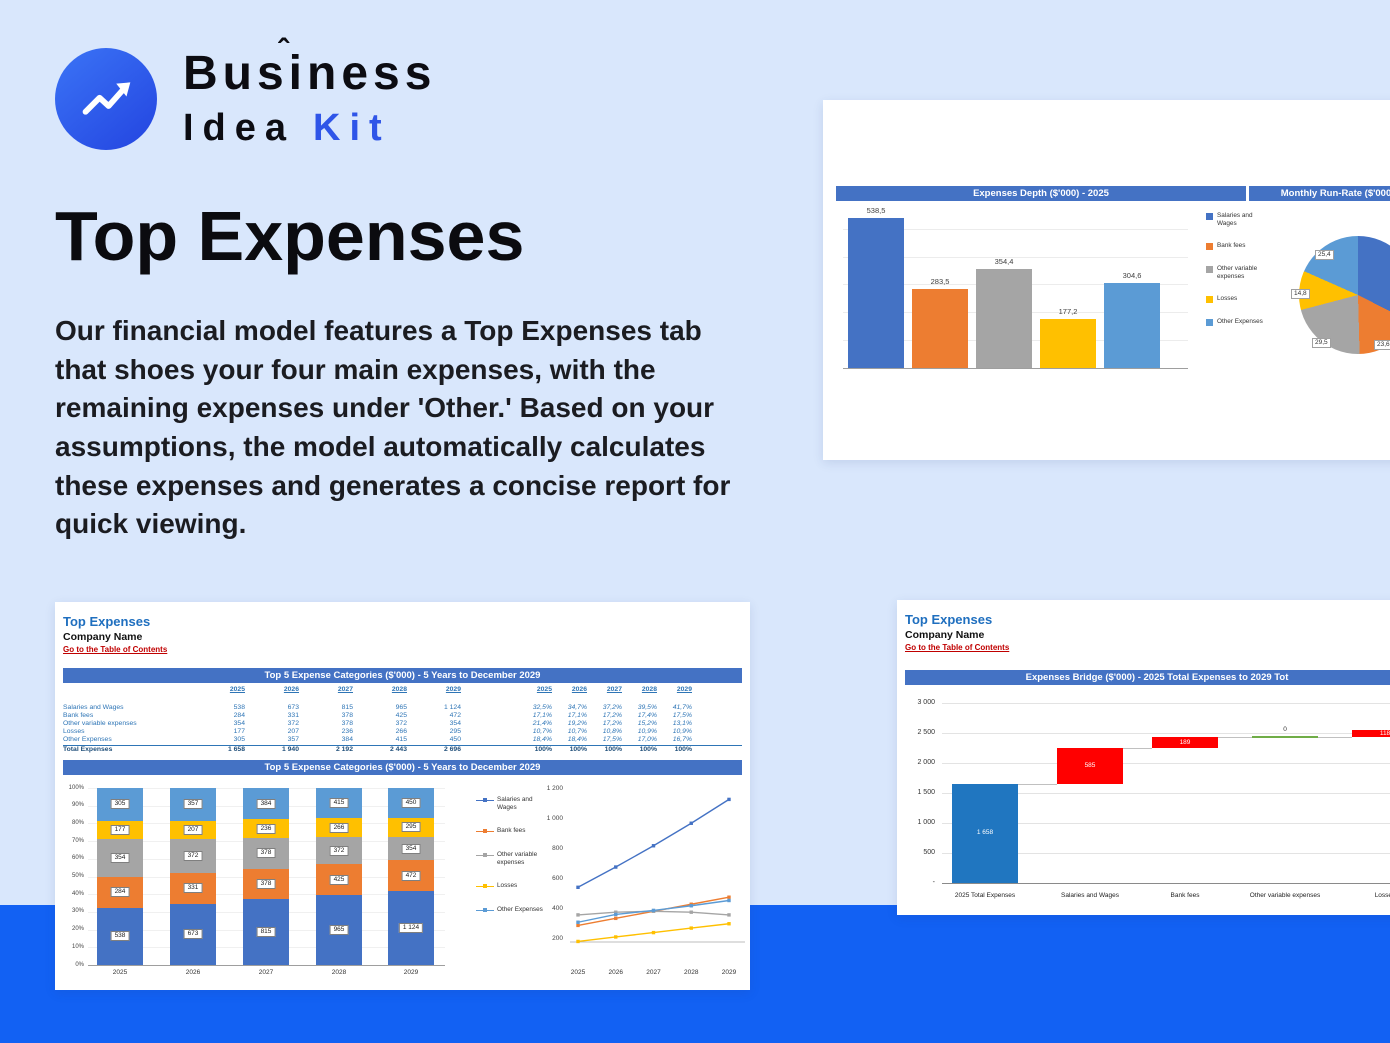 Image resolution: width=1390 pixels, height=1043 pixels. I want to click on x-label: 2025, so click(578, 972).